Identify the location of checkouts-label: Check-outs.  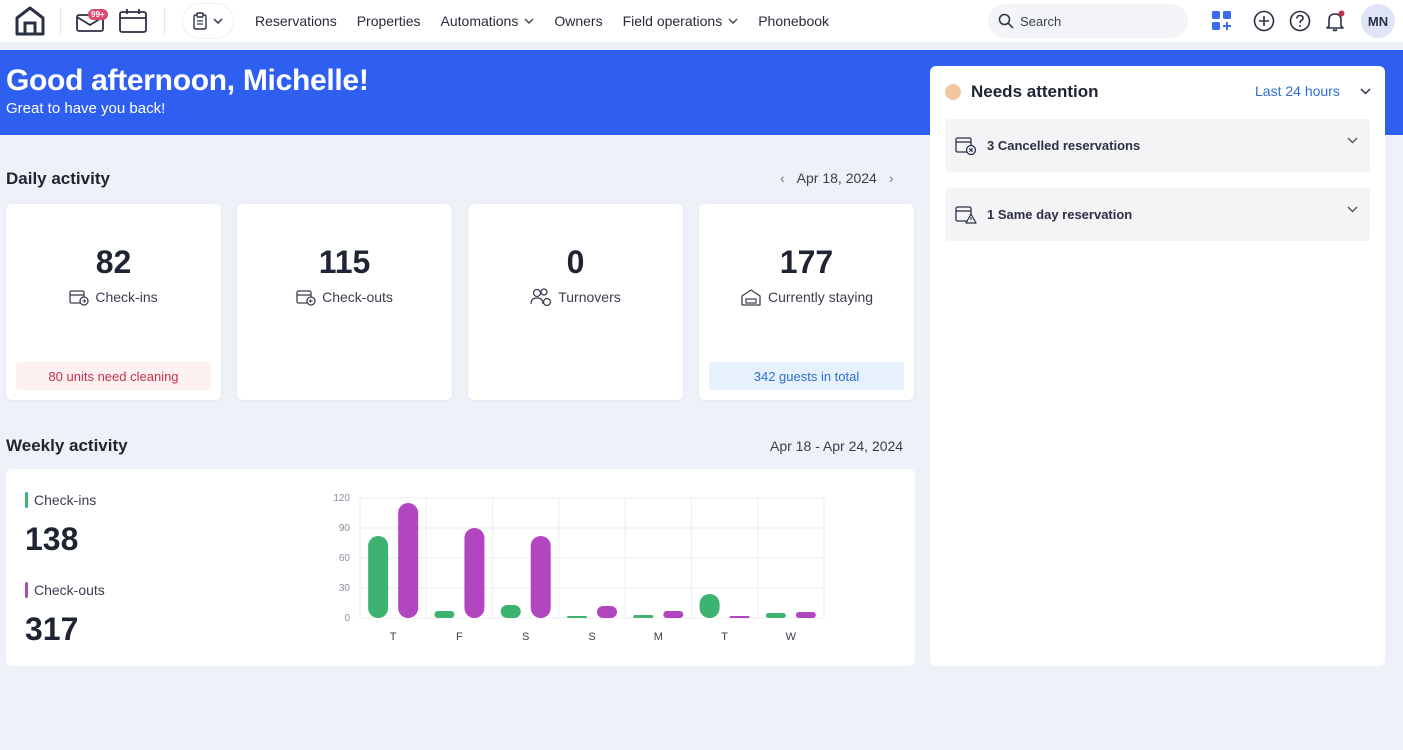
(357, 297).